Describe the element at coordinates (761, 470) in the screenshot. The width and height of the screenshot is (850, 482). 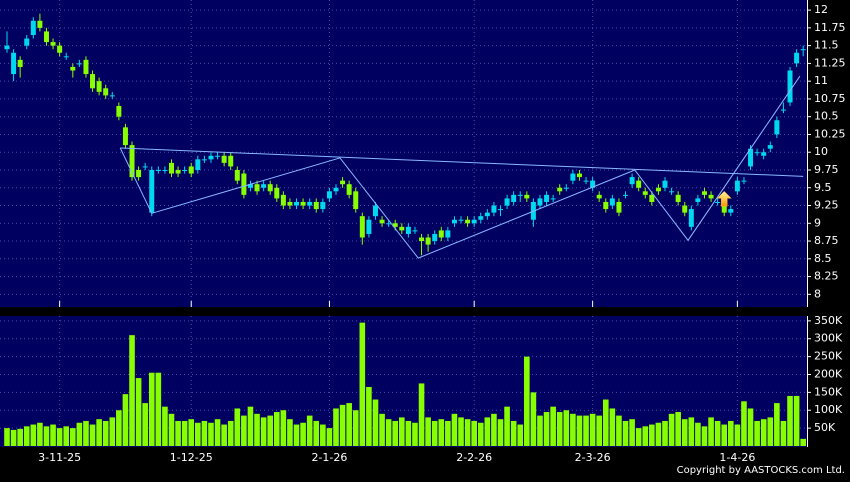
I see `credit: Copyright by AASTOCKS.com Ltd.` at that location.